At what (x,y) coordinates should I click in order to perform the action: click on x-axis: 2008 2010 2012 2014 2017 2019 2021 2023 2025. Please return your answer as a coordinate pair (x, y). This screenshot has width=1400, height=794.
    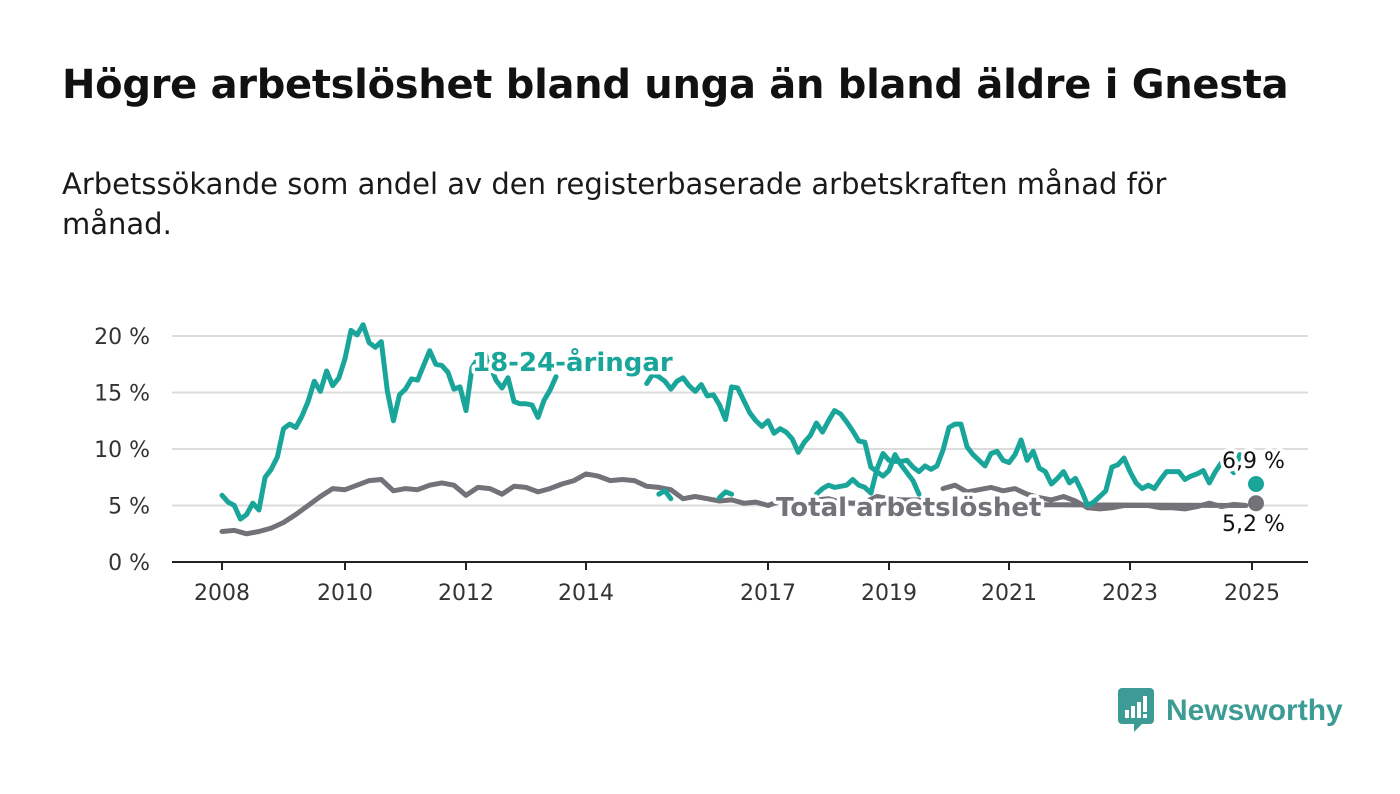
    Looking at the image, I should click on (740, 583).